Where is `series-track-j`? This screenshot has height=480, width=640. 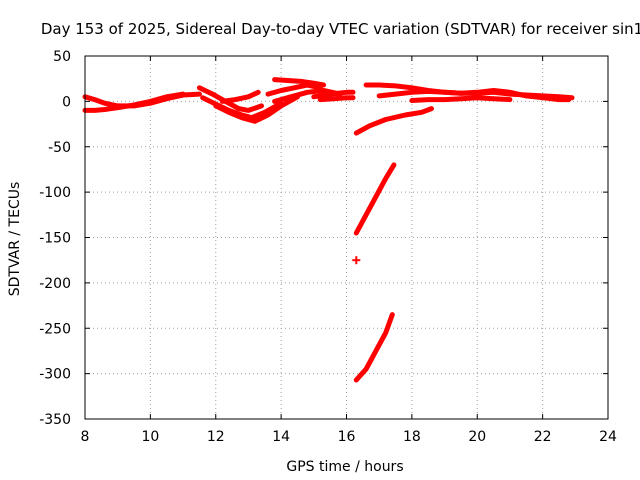 series-track-j is located at coordinates (333, 94).